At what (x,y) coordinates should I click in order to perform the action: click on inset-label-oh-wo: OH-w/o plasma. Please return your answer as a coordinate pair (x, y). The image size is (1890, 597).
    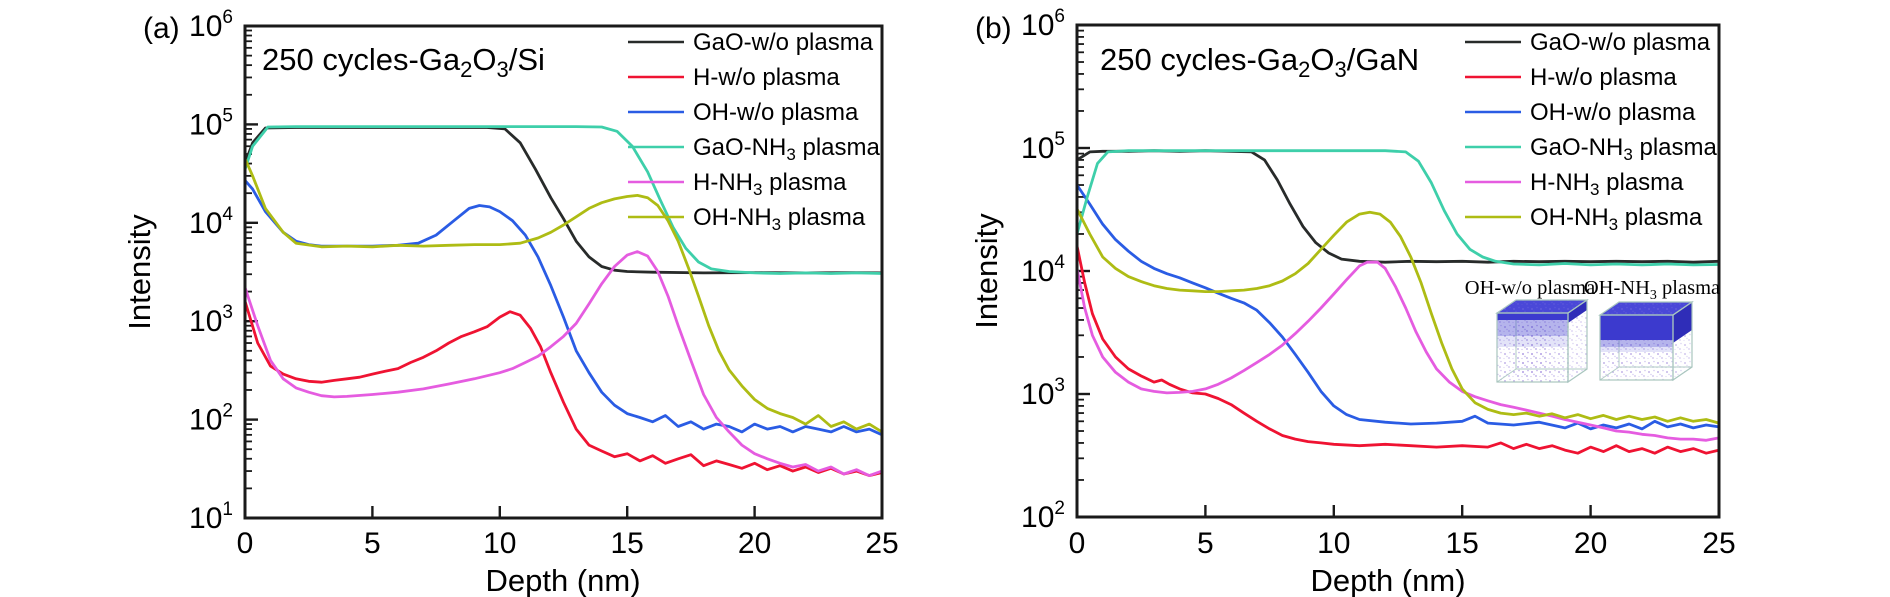
    Looking at the image, I should click on (1530, 288).